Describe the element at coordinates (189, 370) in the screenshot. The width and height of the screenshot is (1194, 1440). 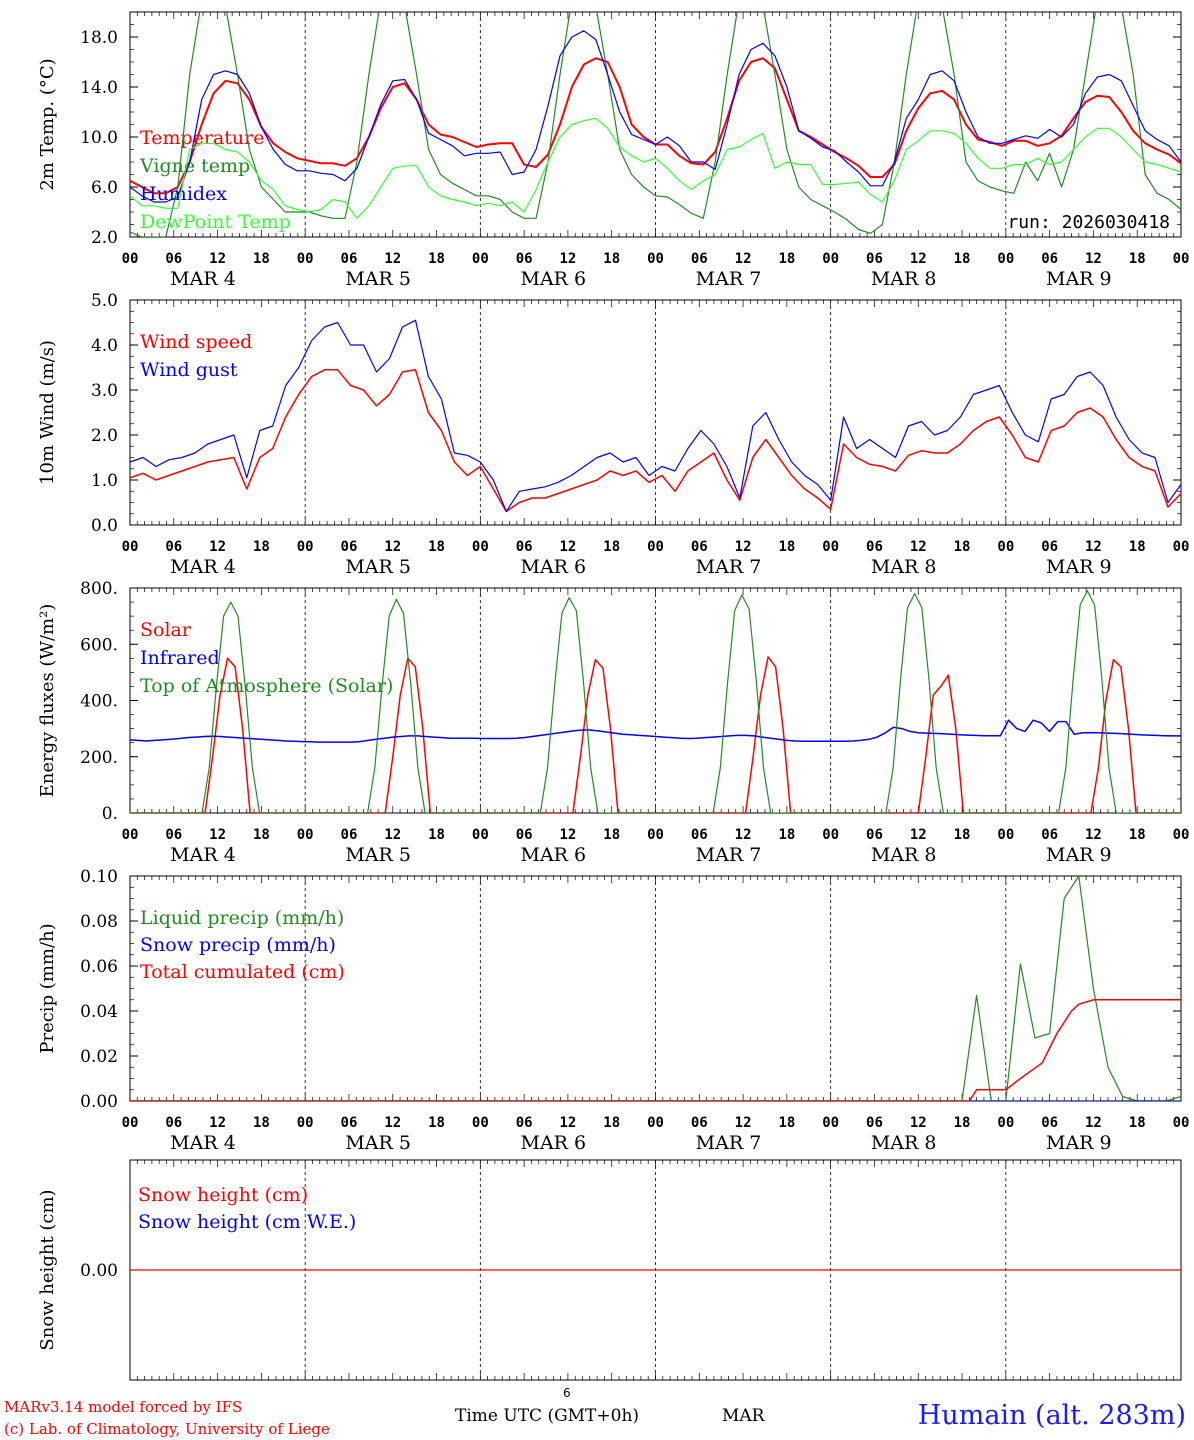
I see `legend-entry: Wind gust` at that location.